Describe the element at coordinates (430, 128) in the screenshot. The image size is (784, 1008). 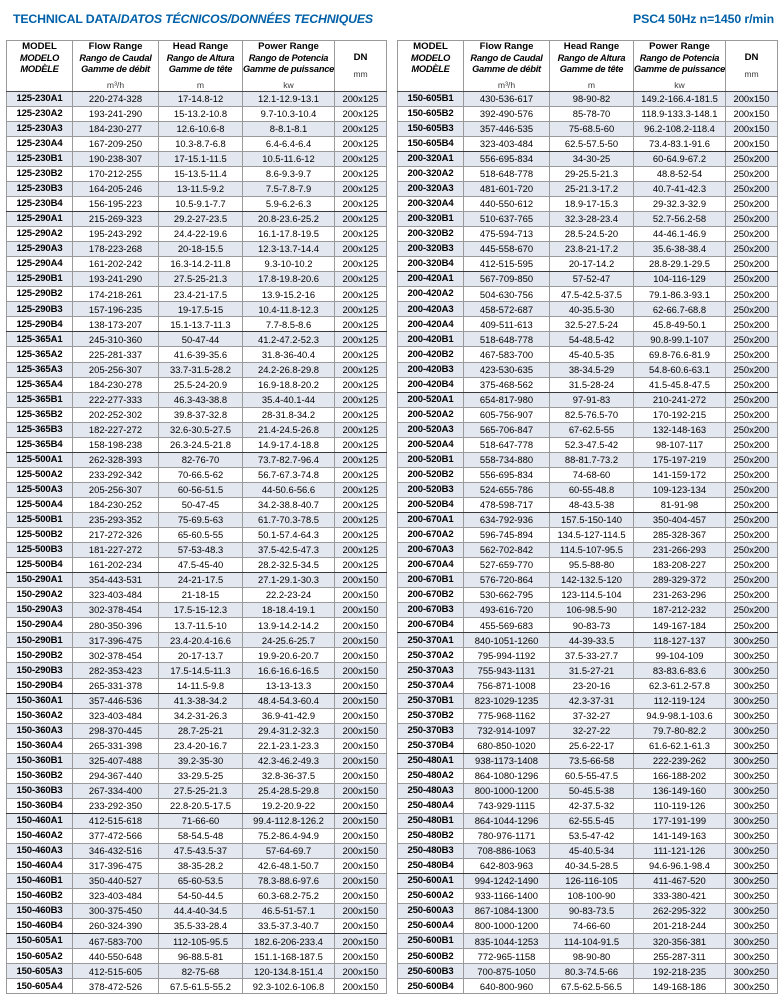
I see `cell-model: 150-605B3` at that location.